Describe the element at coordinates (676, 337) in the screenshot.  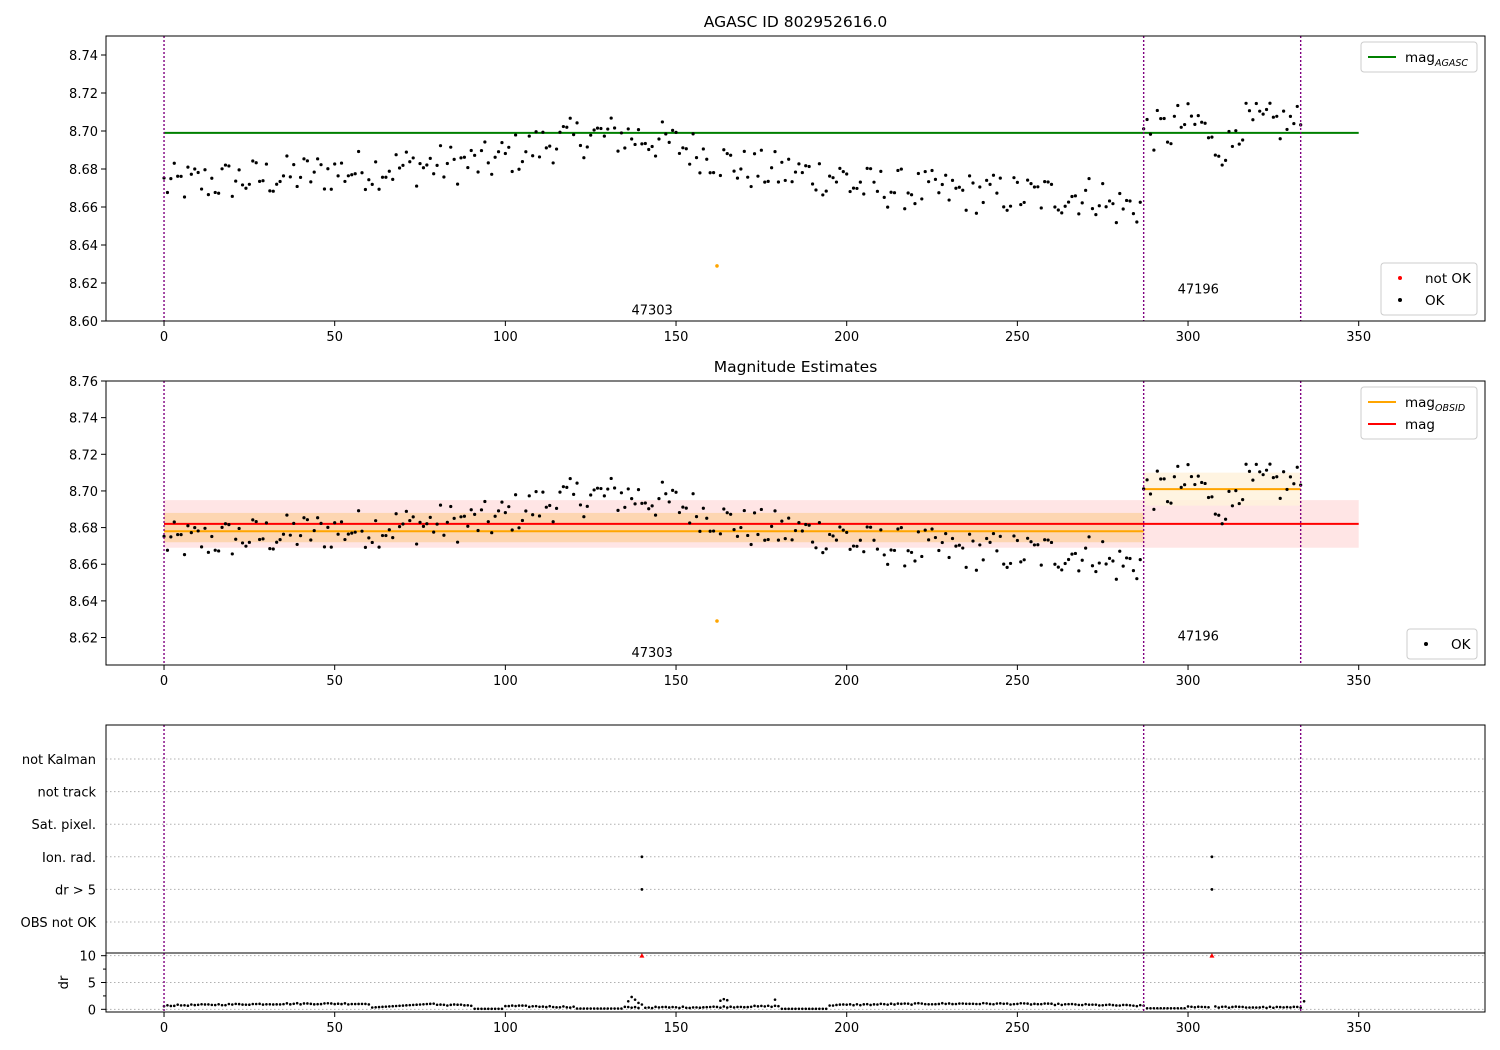
I see `x-tick-label: 150` at that location.